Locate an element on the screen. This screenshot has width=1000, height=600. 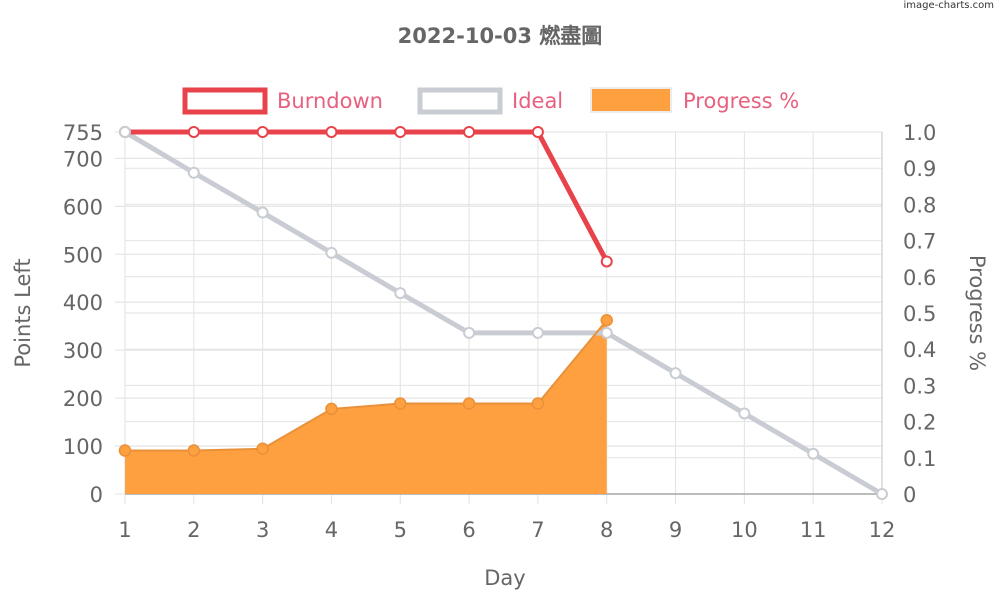
x-tick-label: 12 is located at coordinates (882, 530).